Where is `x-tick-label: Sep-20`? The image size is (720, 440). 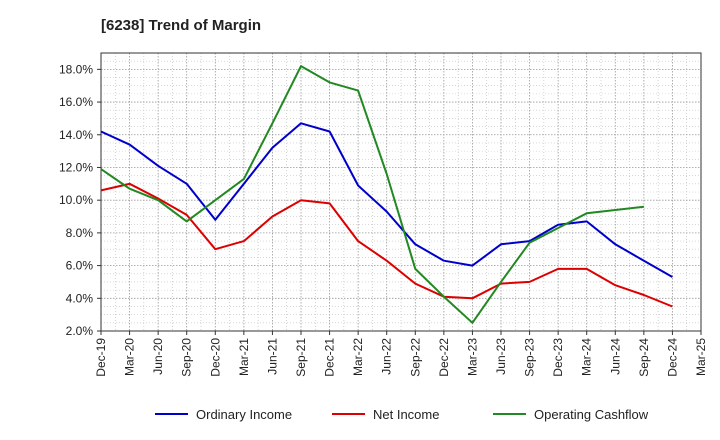 x-tick-label: Sep-20 is located at coordinates (187, 357).